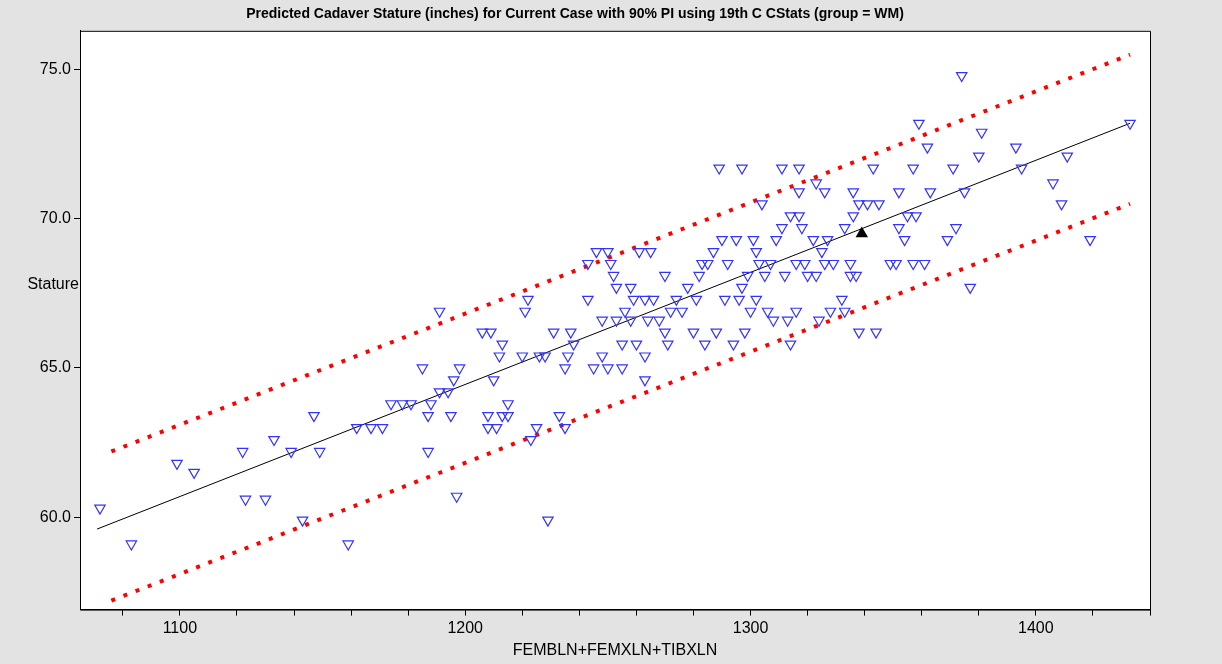  Describe the element at coordinates (55, 516) in the screenshot. I see `y-tick-label: 60.0` at that location.